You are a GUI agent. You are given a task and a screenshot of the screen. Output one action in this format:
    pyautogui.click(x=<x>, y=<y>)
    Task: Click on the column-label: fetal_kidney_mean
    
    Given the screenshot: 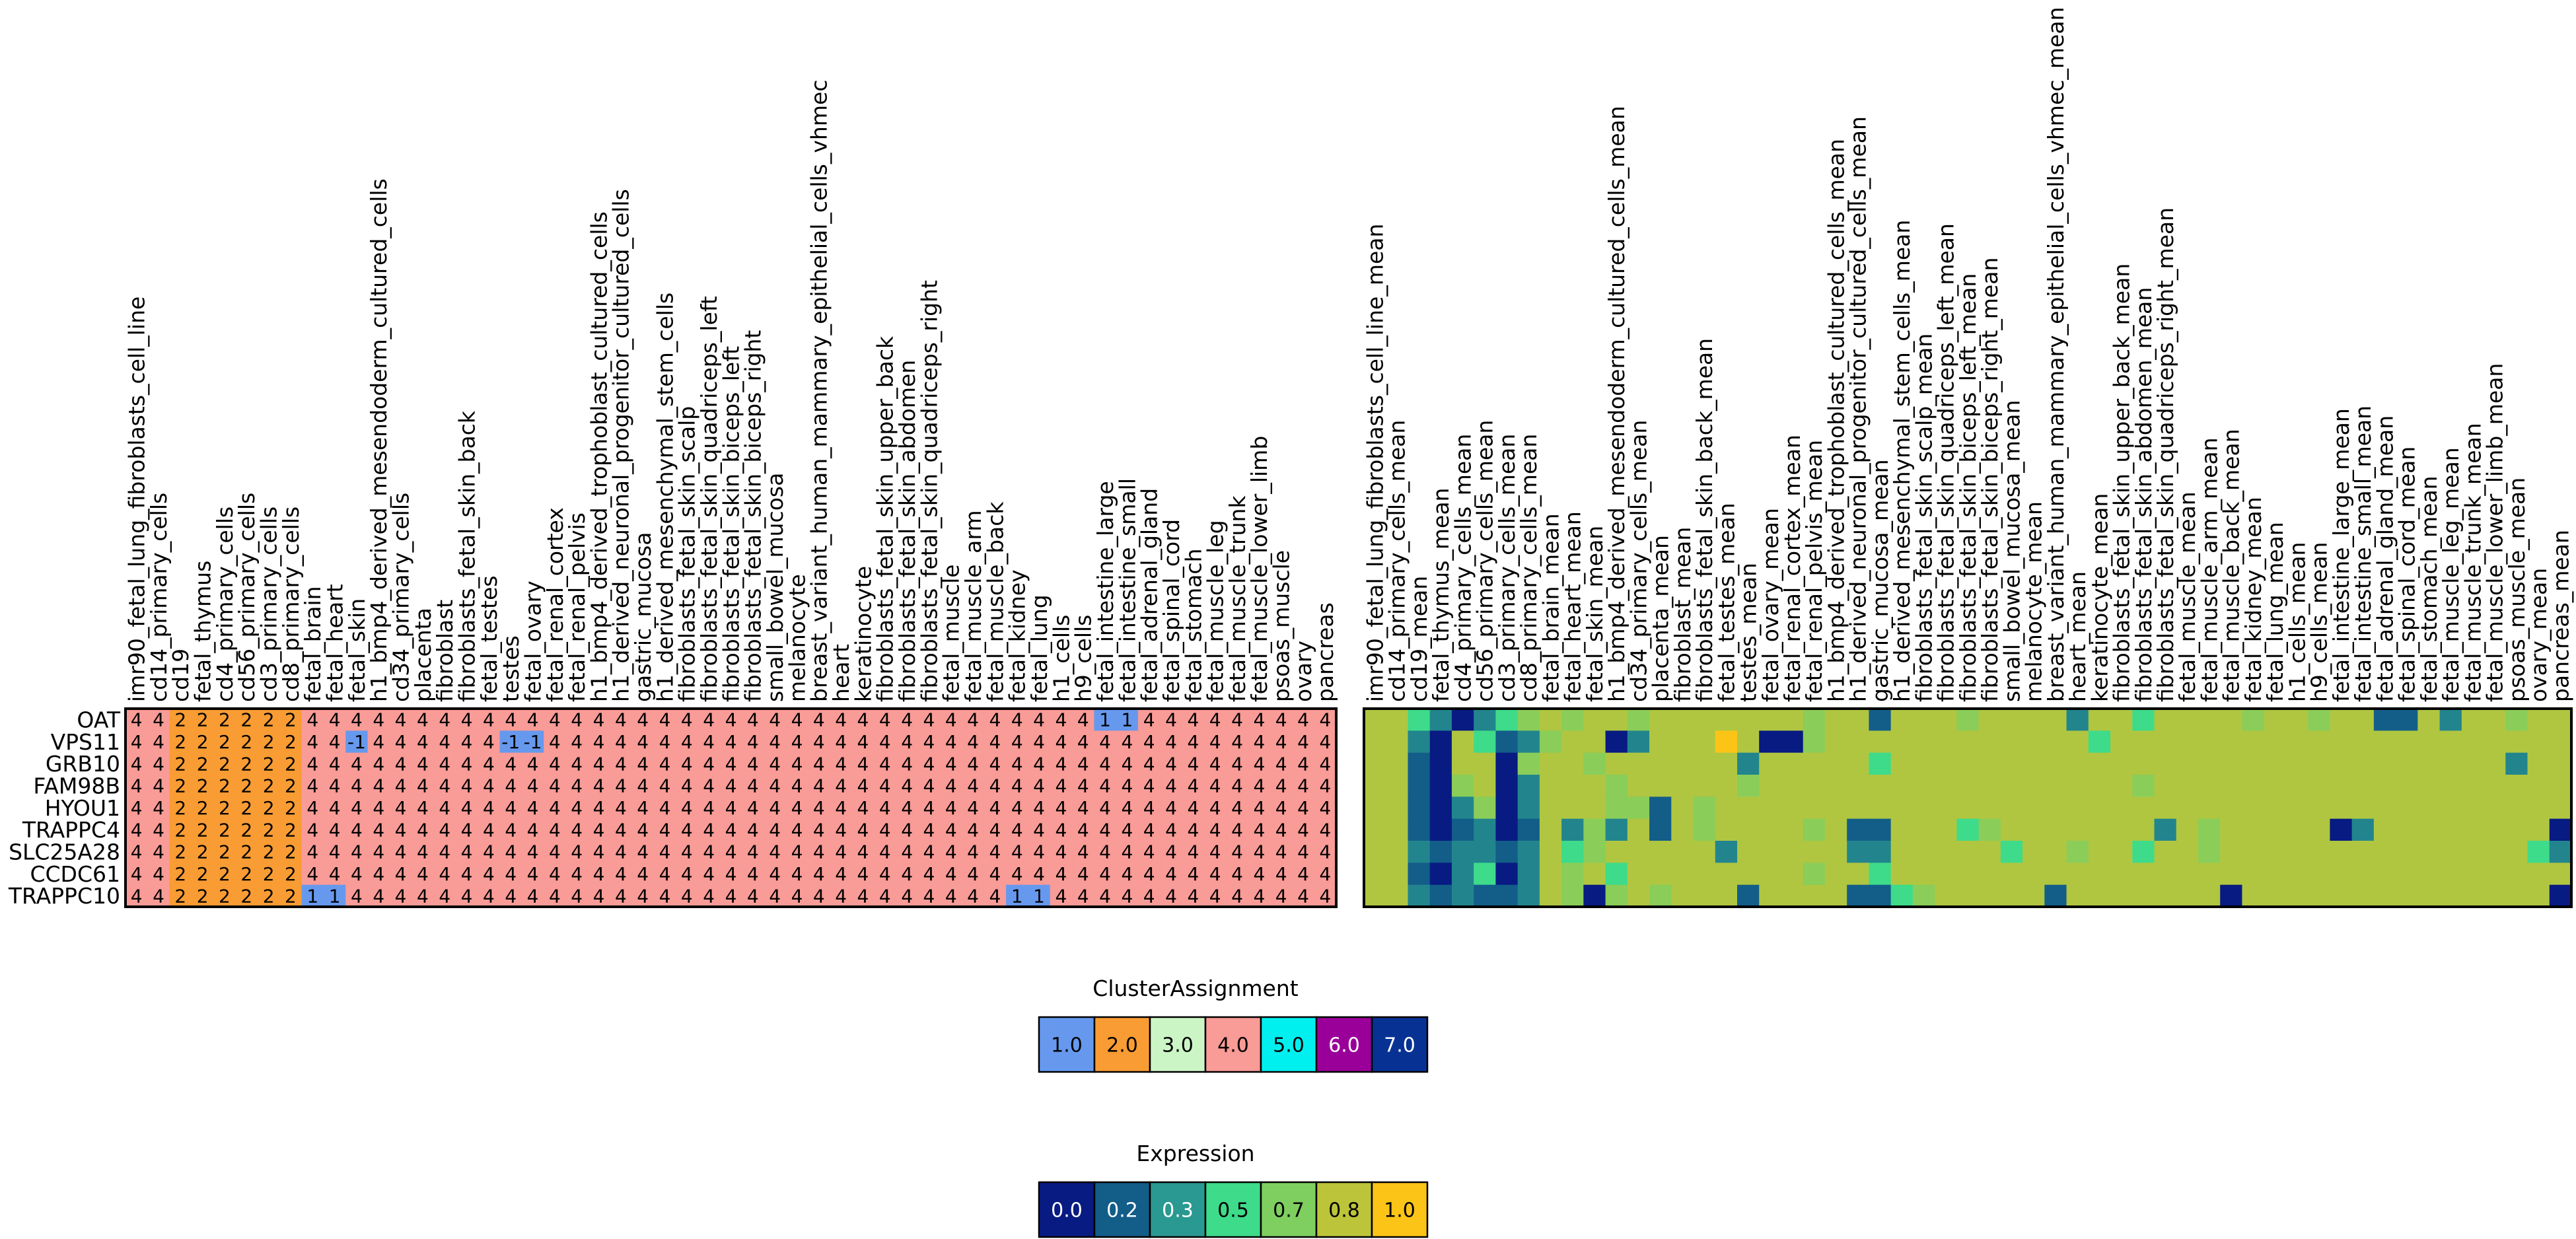 What is the action you would take?
    pyautogui.click(x=2253, y=599)
    